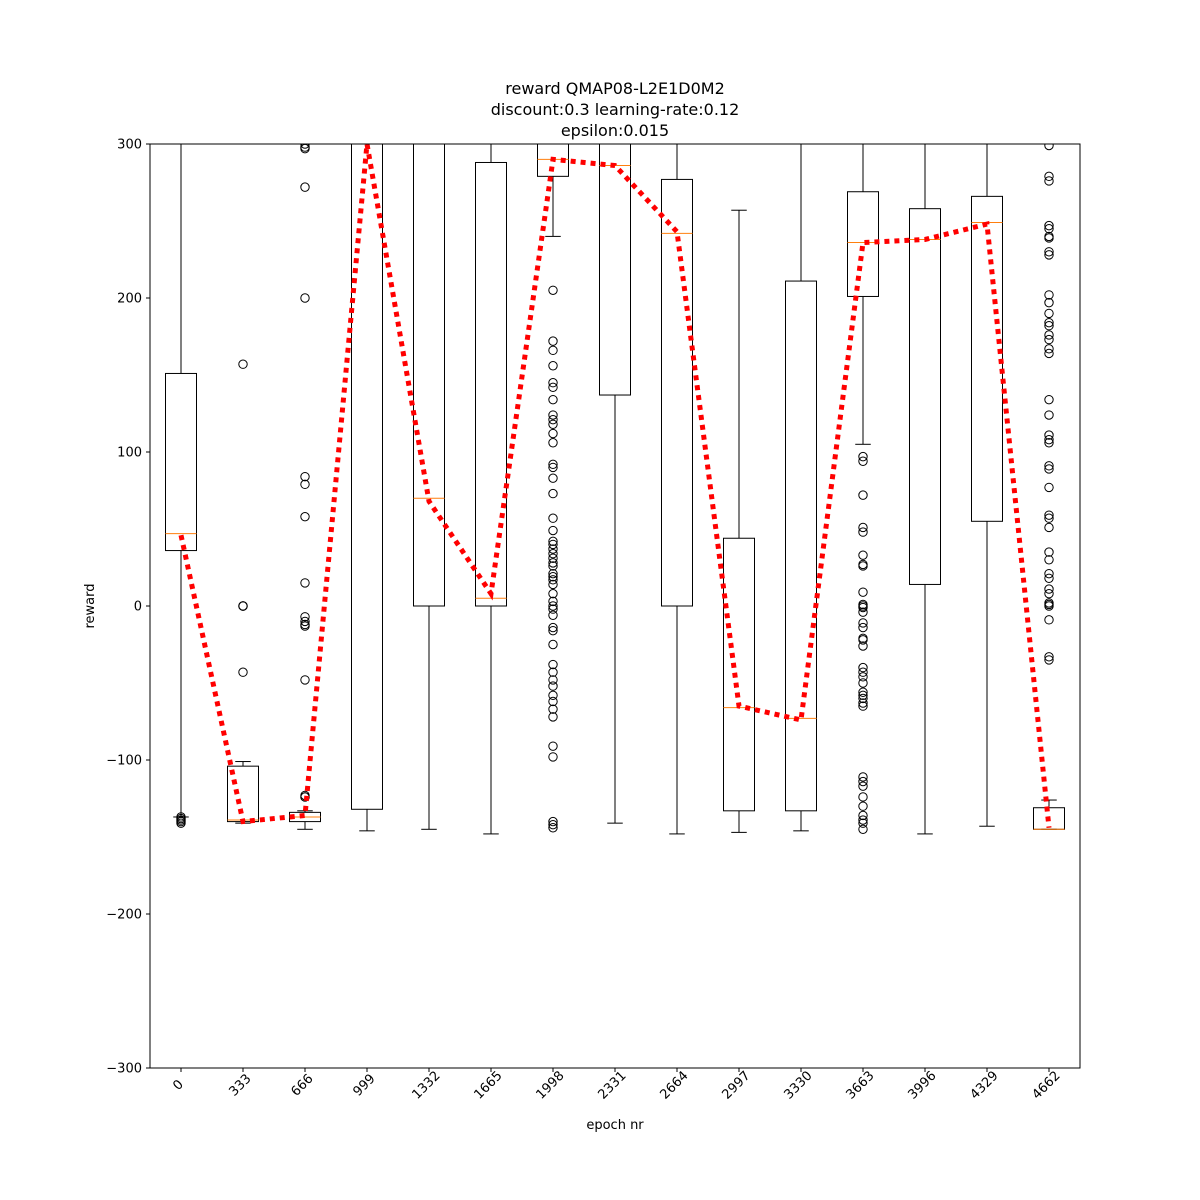  What do you see at coordinates (129, 453) in the screenshot?
I see `y-tick-label: 100` at bounding box center [129, 453].